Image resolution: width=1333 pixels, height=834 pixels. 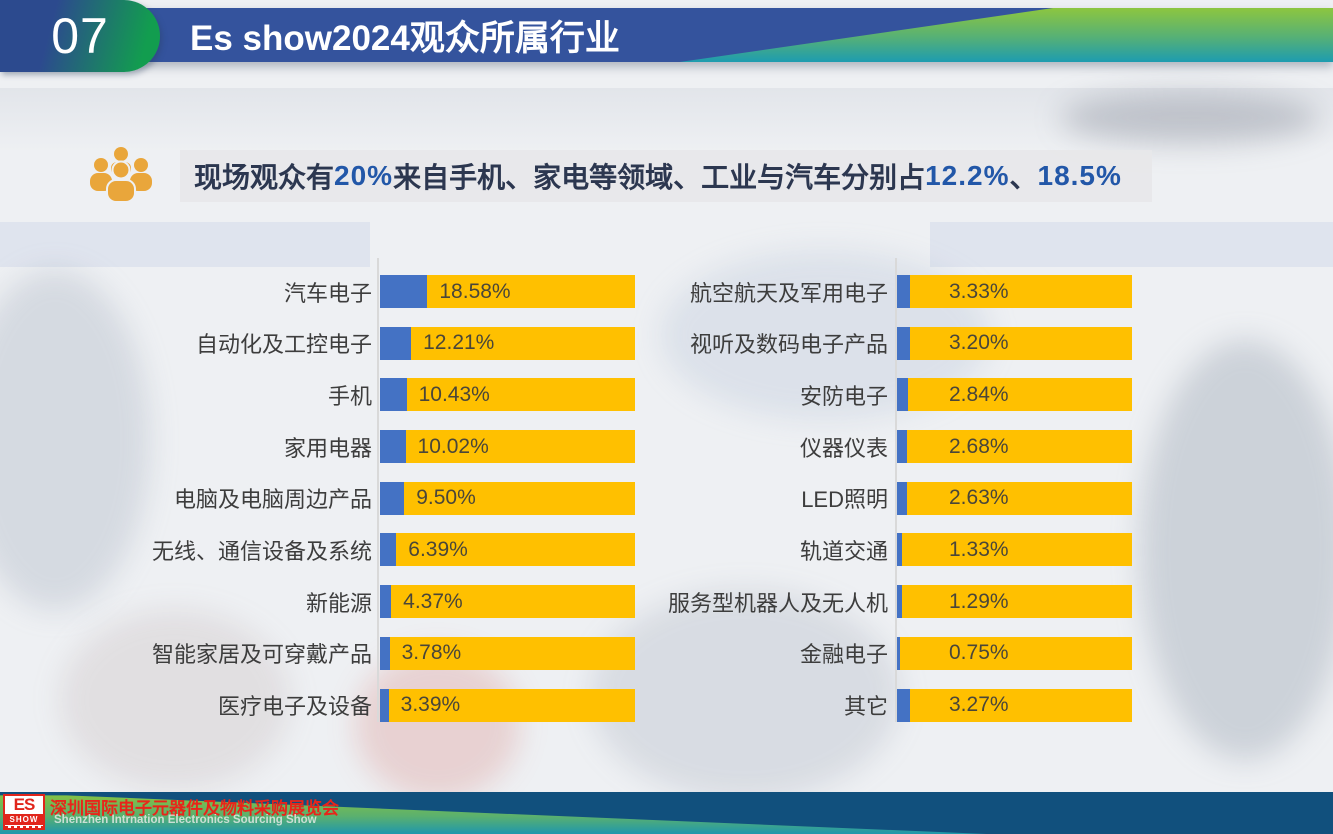 What do you see at coordinates (891, 447) in the screenshot?
I see `chart-row: 仪器仪表 2.68%` at bounding box center [891, 447].